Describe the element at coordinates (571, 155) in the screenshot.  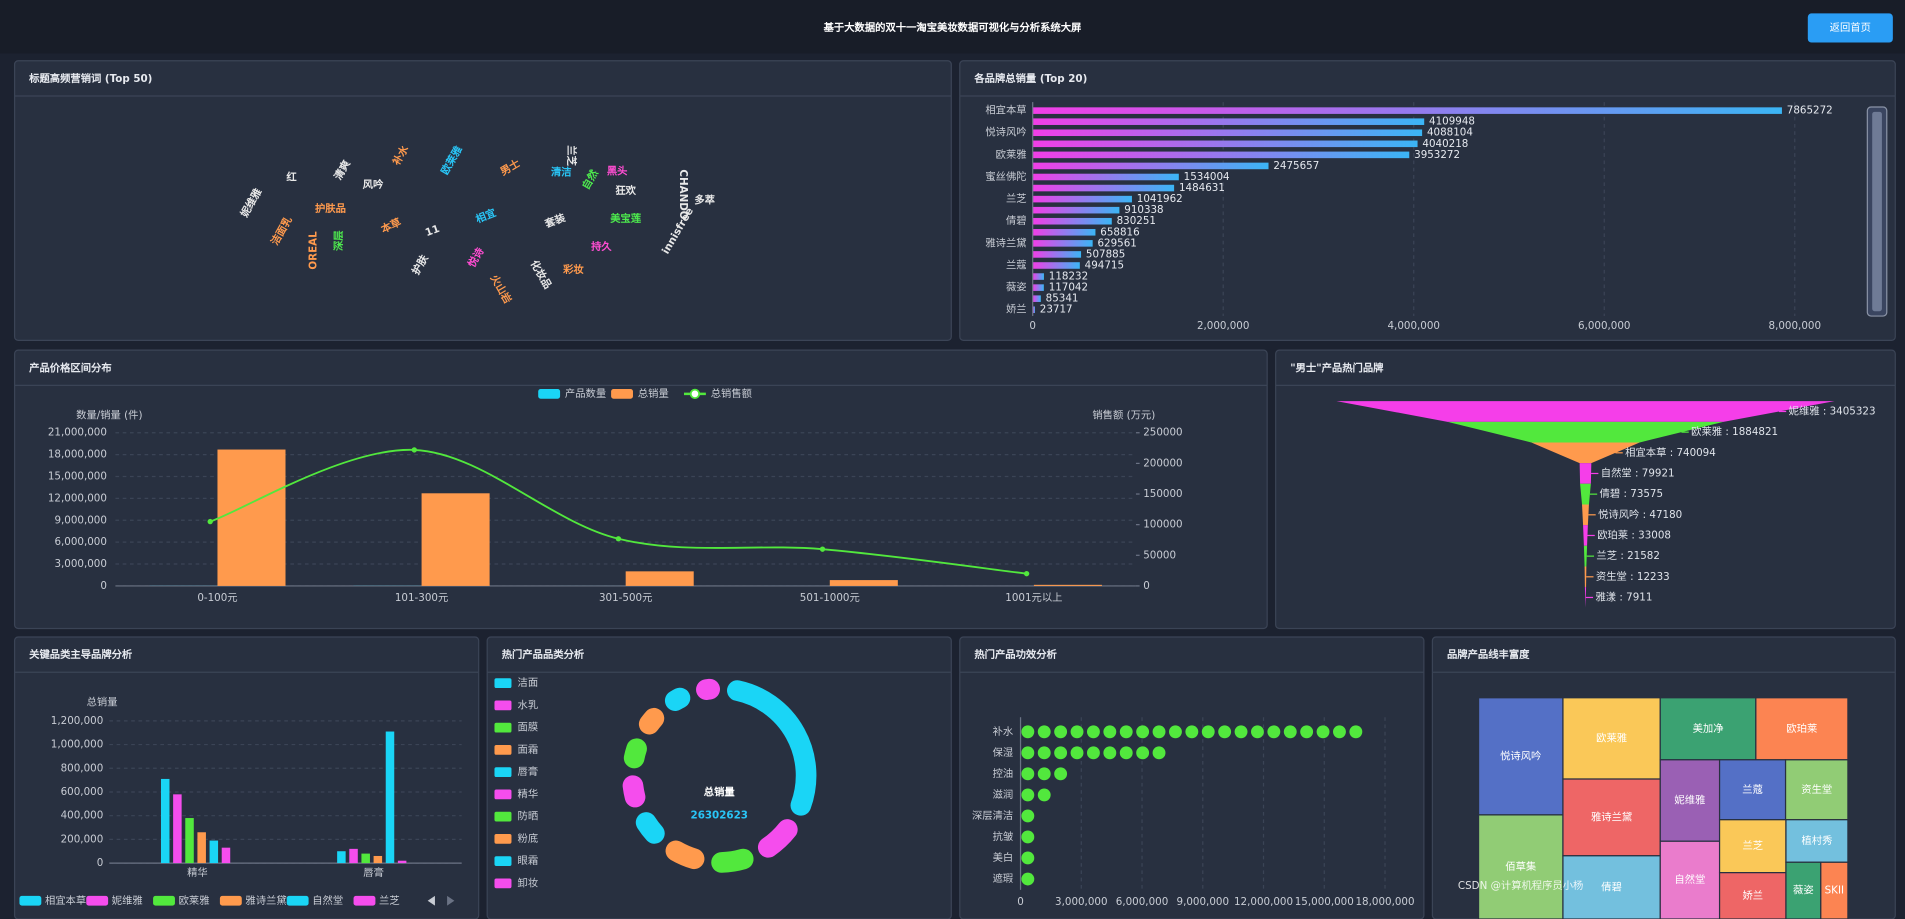
I see `word: 兰芝` at that location.